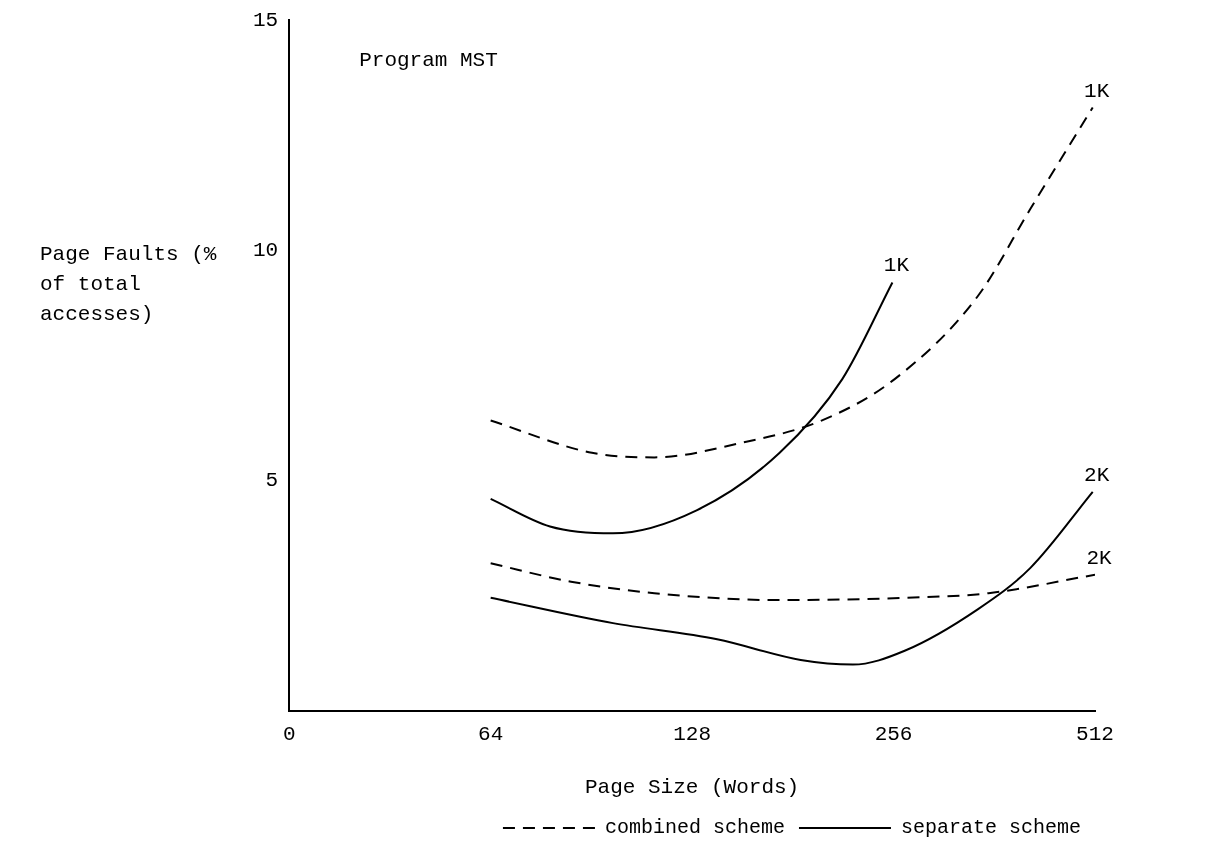  Describe the element at coordinates (893, 734) in the screenshot. I see `x-tick-label: 256` at that location.